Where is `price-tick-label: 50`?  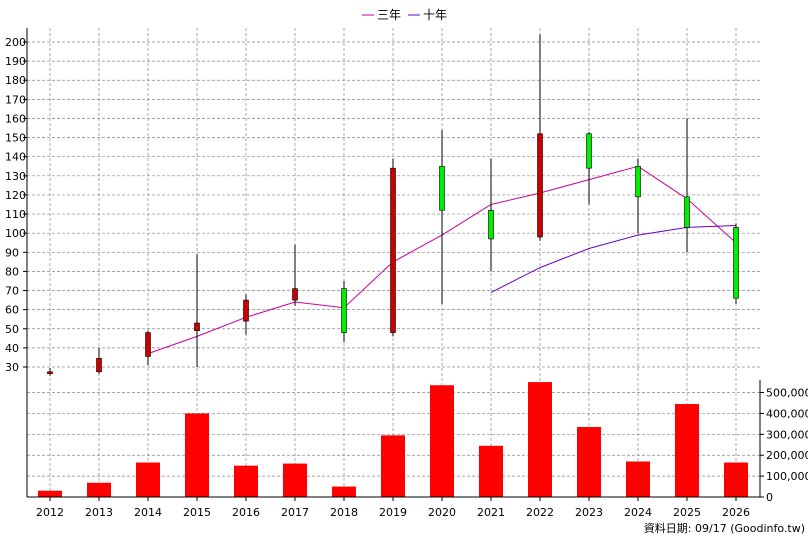
price-tick-label: 50 is located at coordinates (12, 329).